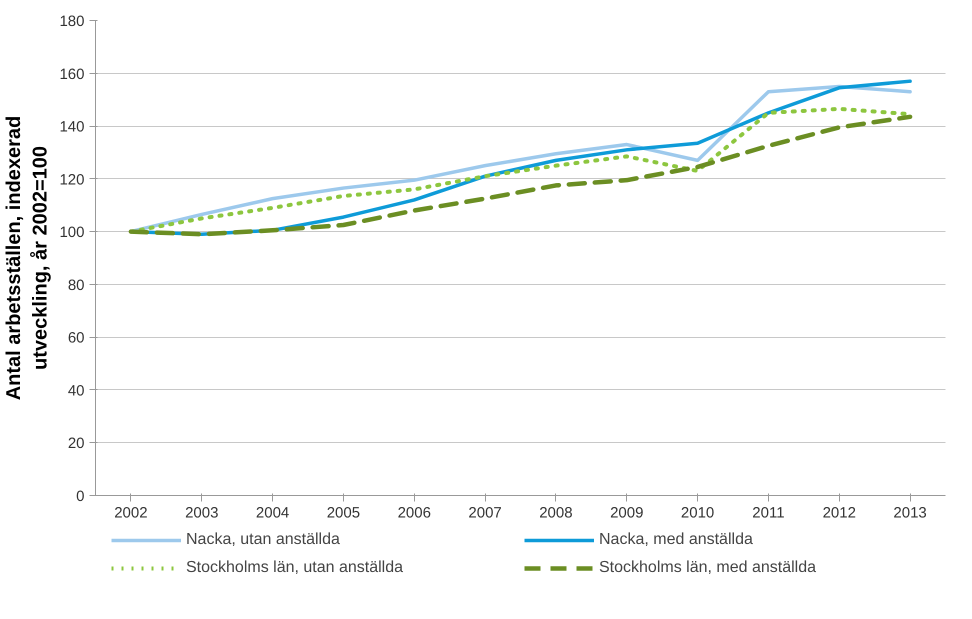 This screenshot has width=972, height=619. Describe the element at coordinates (72, 179) in the screenshot. I see `y-tick-label: 120` at that location.